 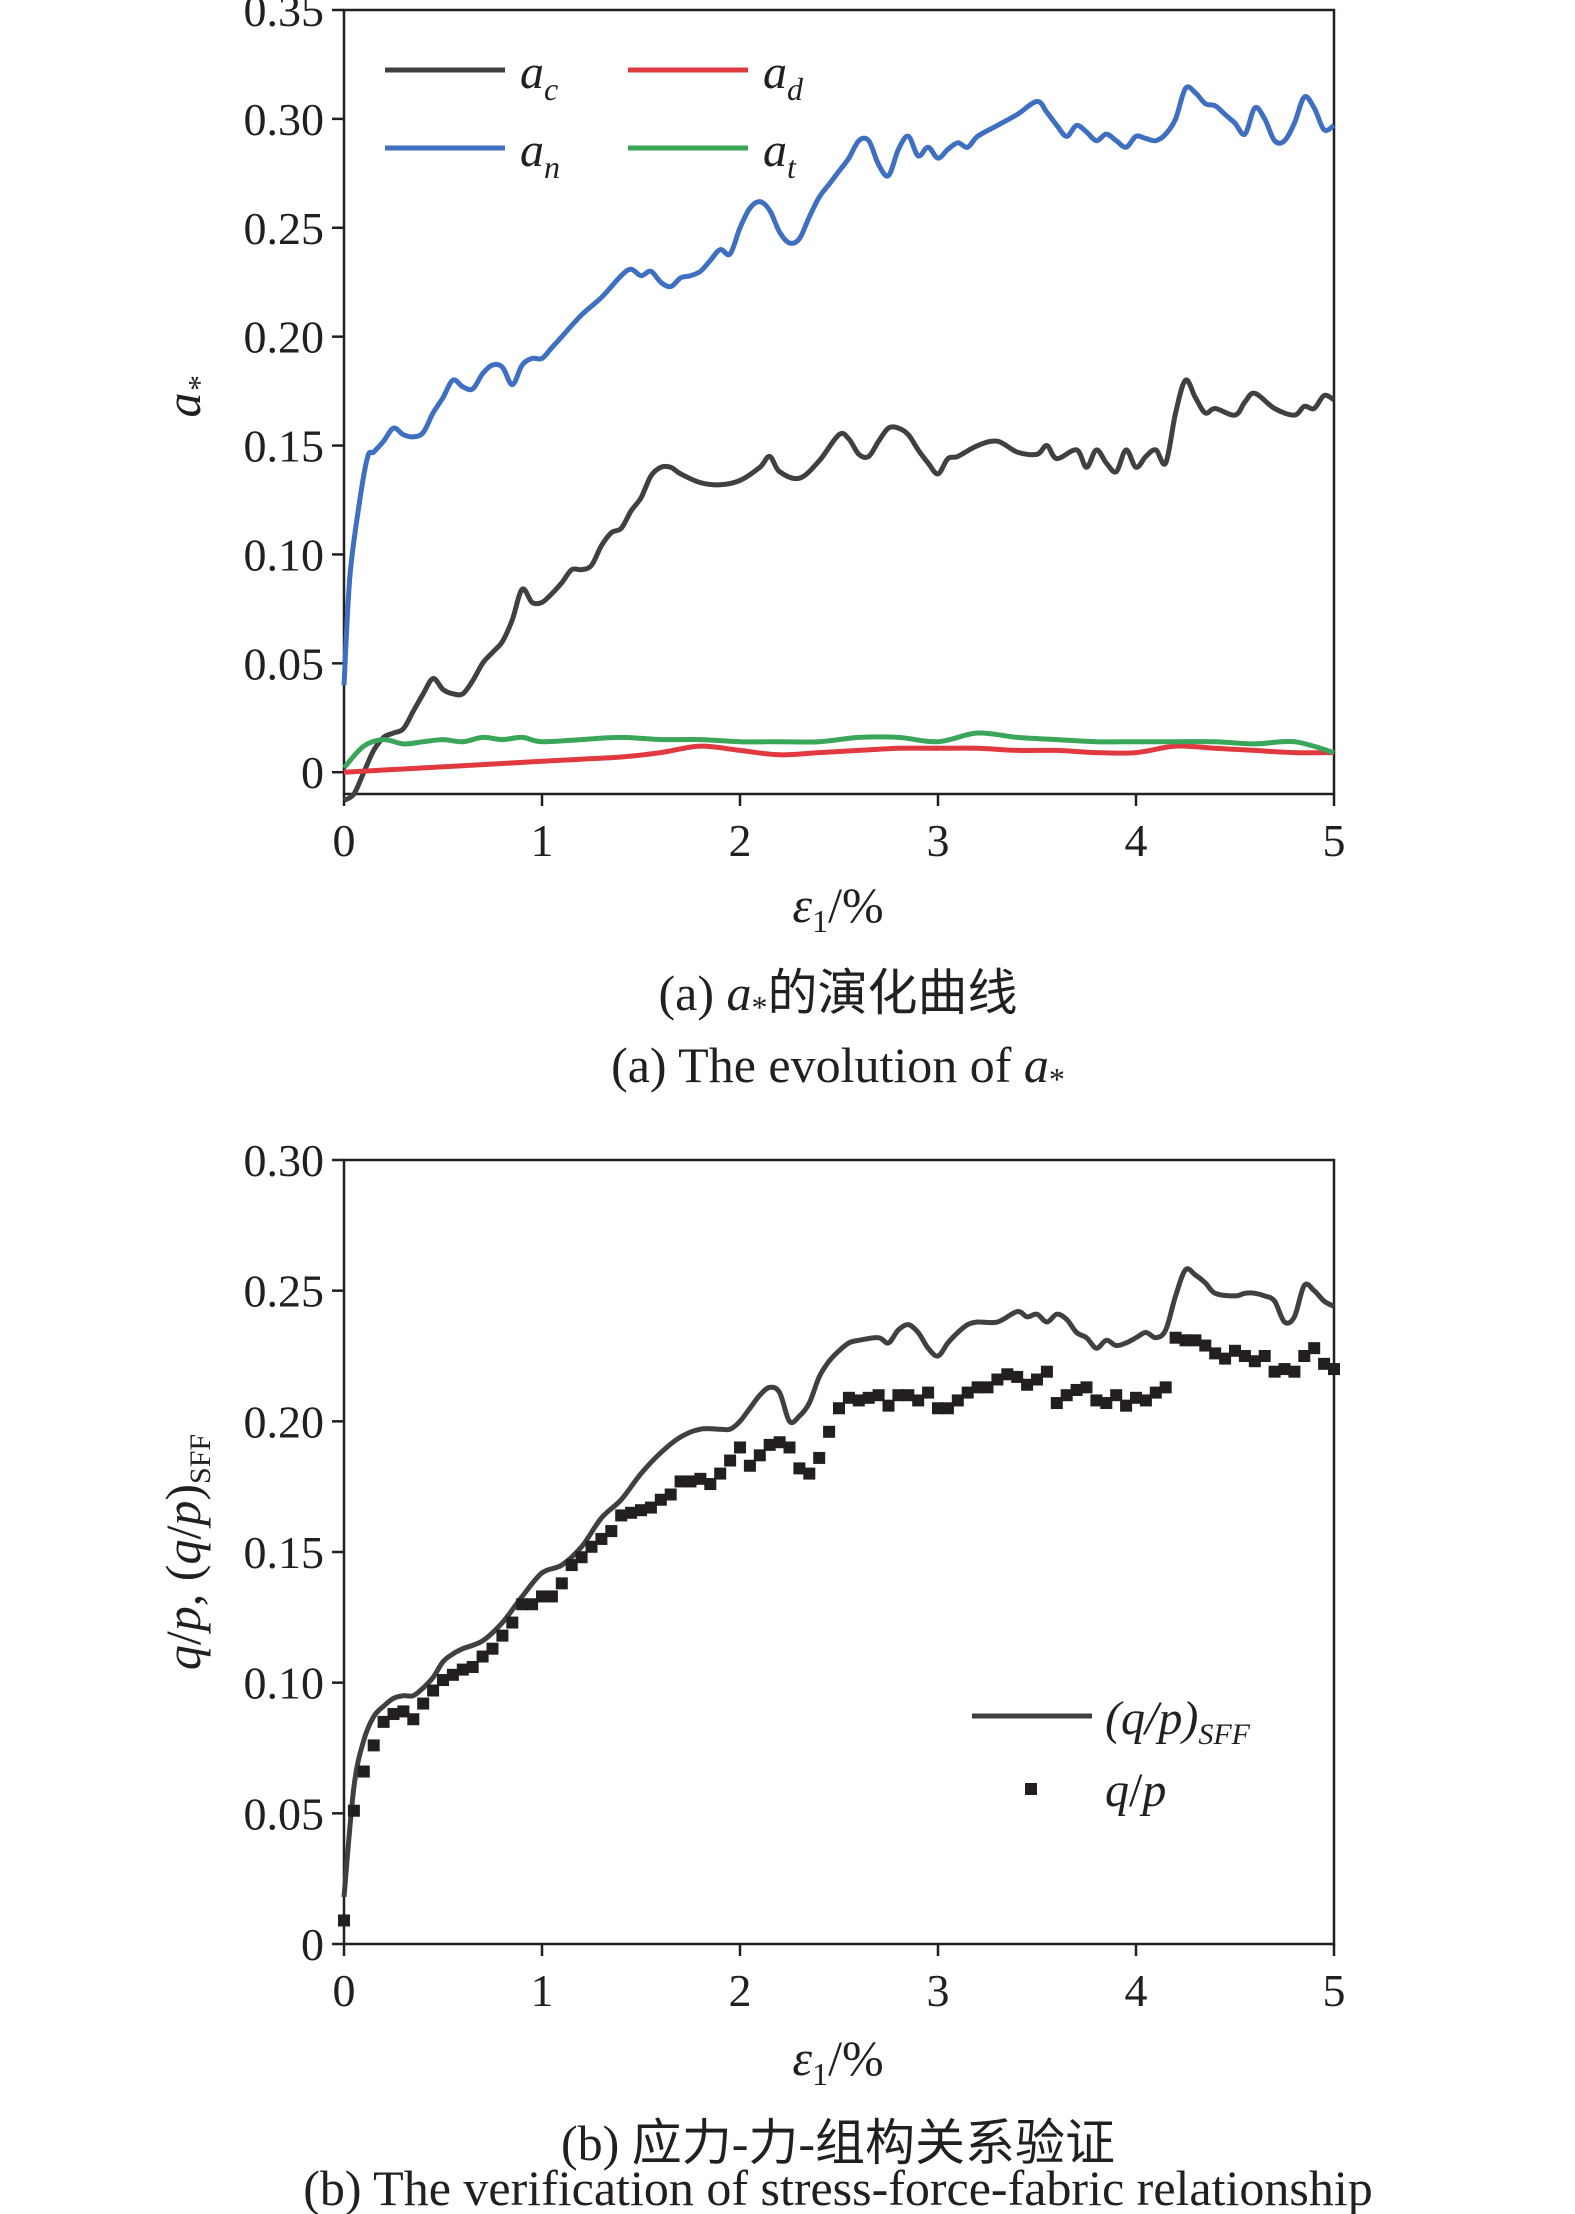 What do you see at coordinates (1178, 1721) in the screenshot?
I see `legend-label-qp-sff: (q/p)SFF` at bounding box center [1178, 1721].